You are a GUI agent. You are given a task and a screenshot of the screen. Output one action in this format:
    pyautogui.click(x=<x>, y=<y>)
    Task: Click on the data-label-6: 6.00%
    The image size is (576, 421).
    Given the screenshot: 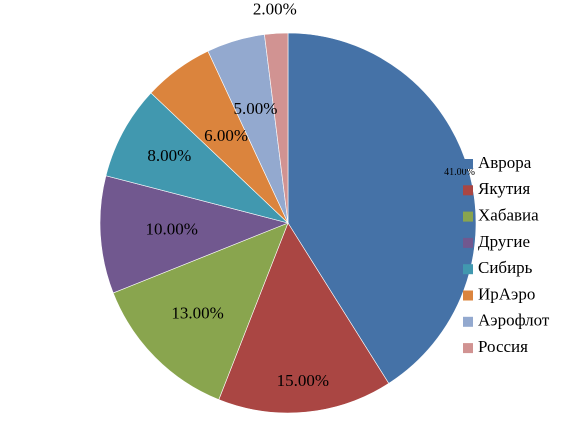 What is the action you would take?
    pyautogui.click(x=226, y=135)
    